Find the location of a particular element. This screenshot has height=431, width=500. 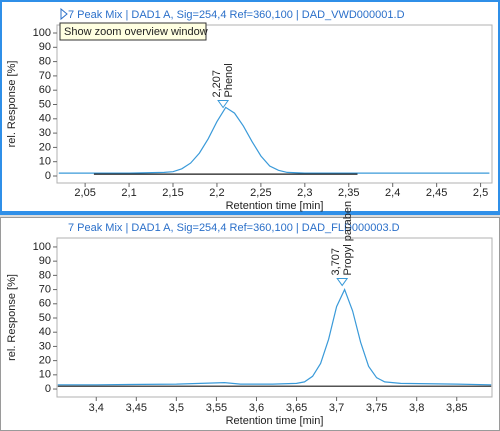

x-tick-label: 2,2 is located at coordinates (216, 193).